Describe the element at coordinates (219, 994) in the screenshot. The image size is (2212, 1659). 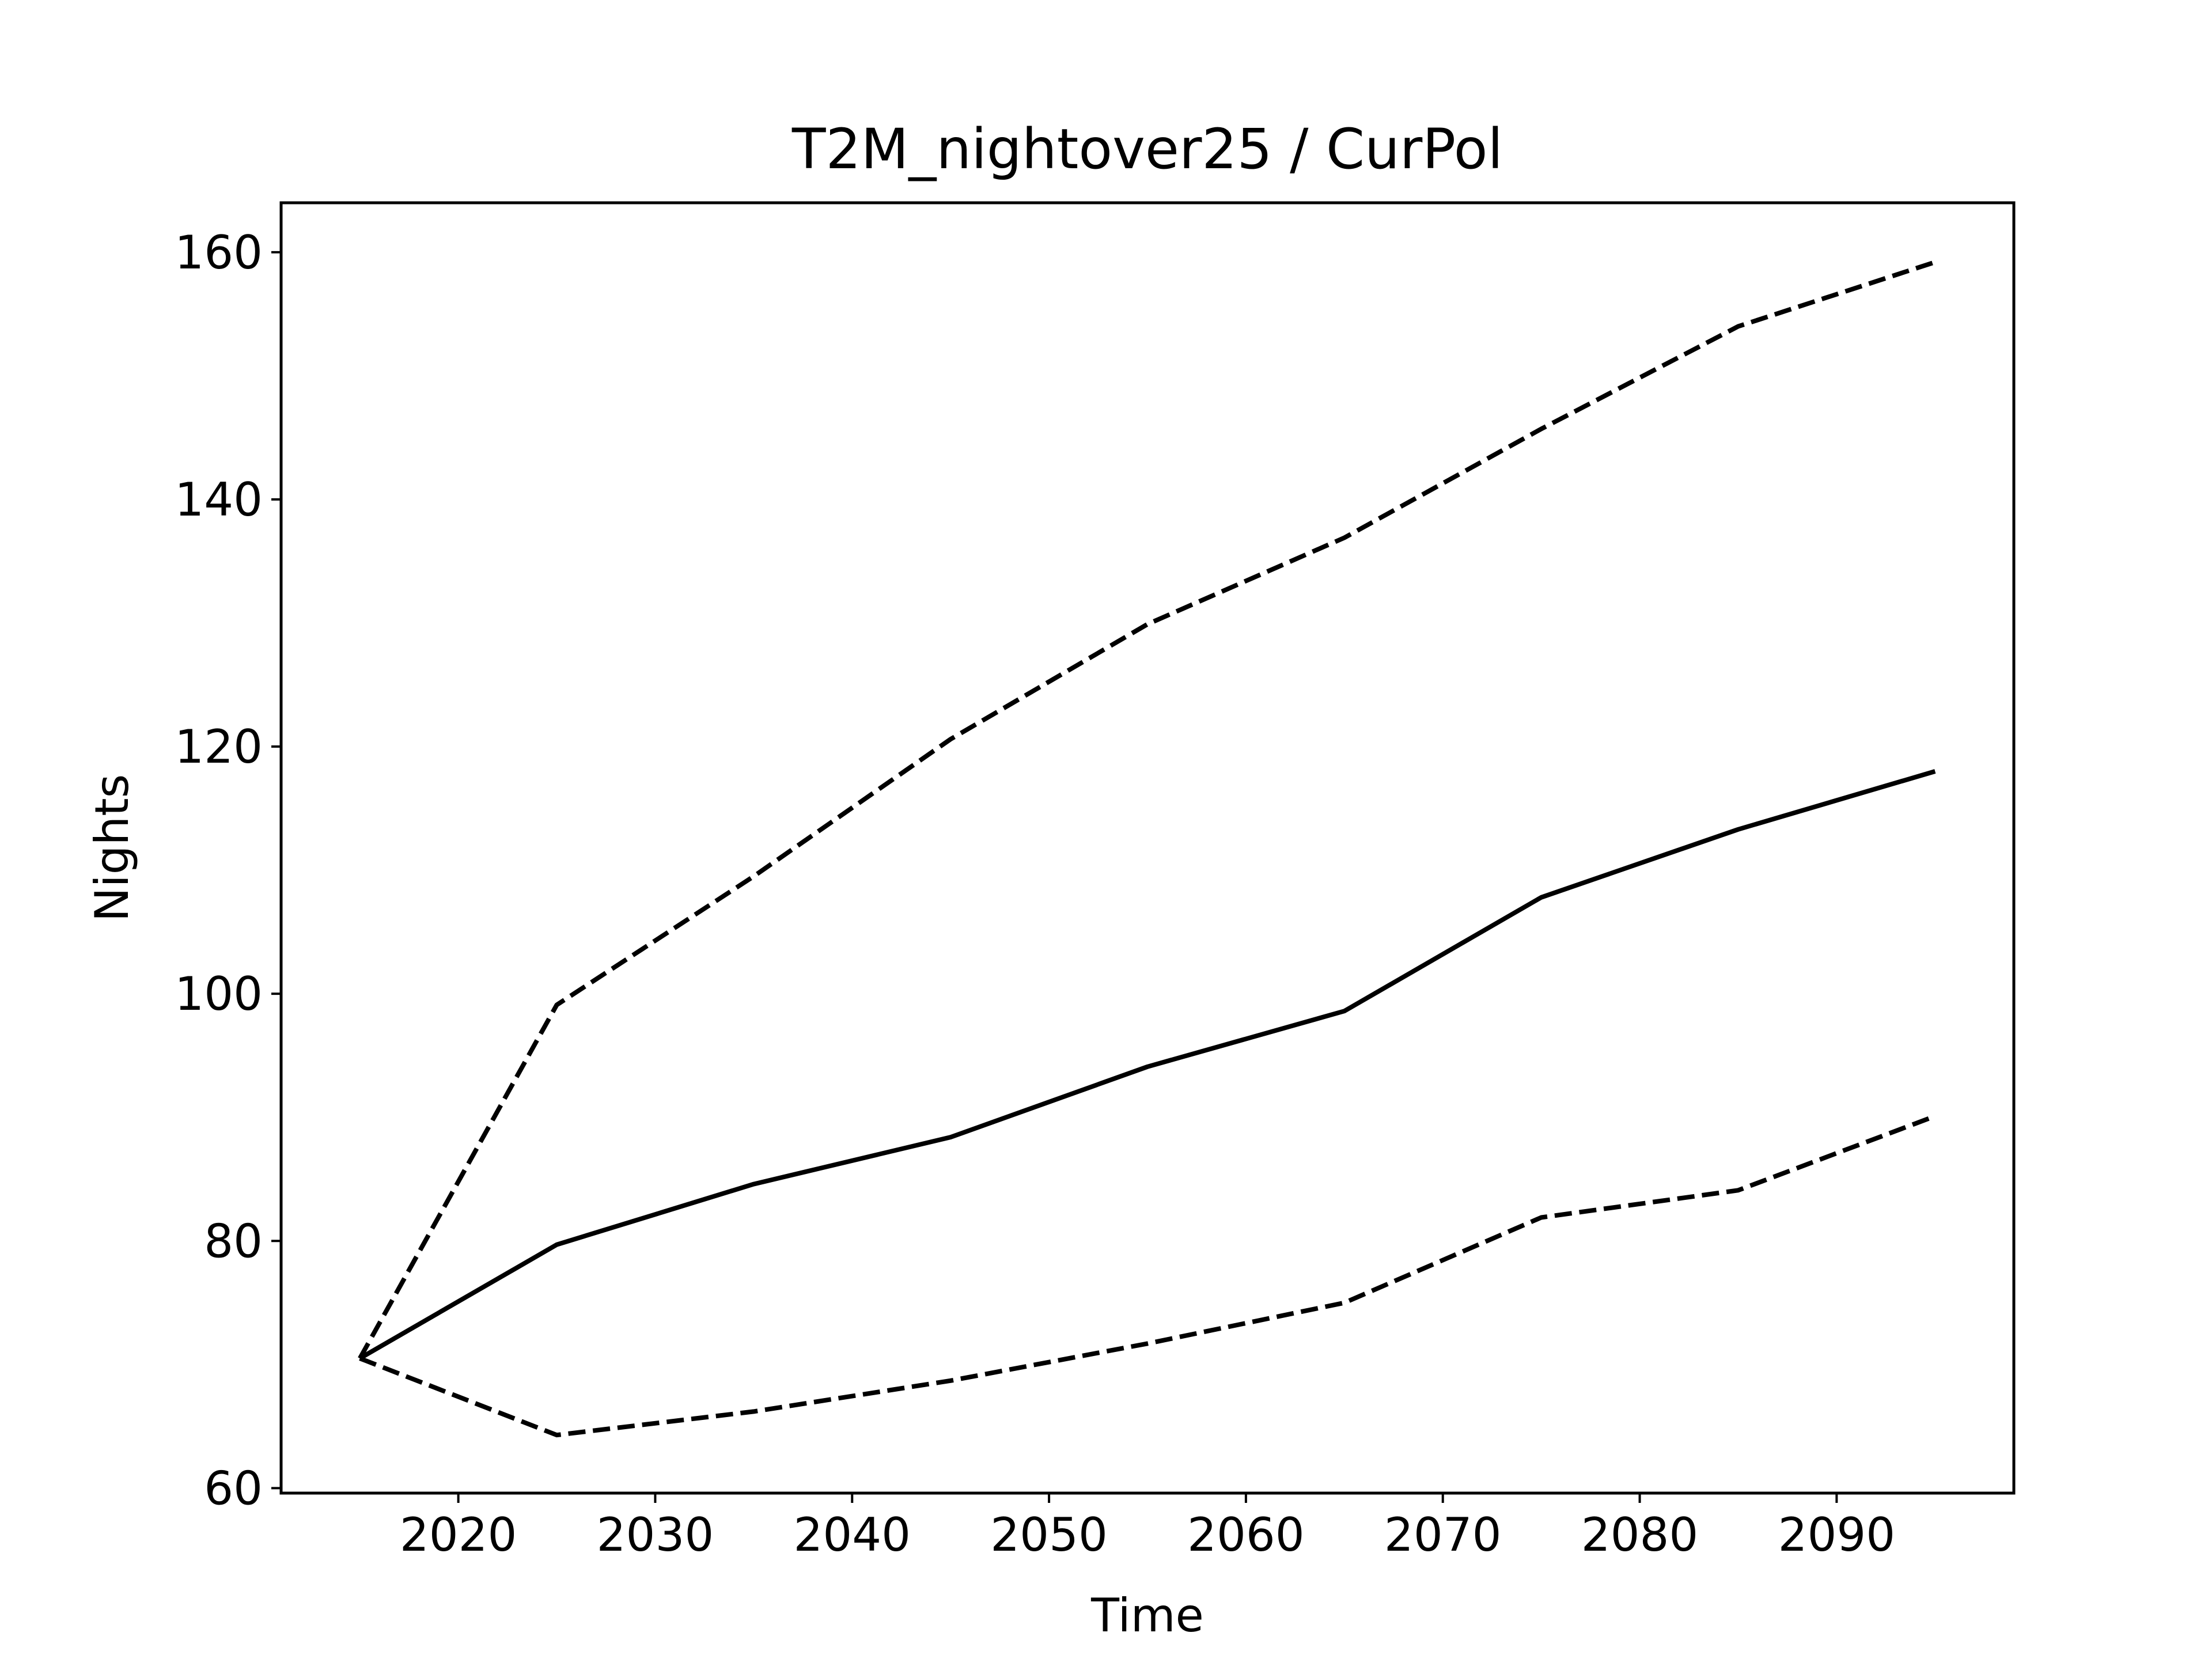
I see `y-tick-label: 100` at that location.